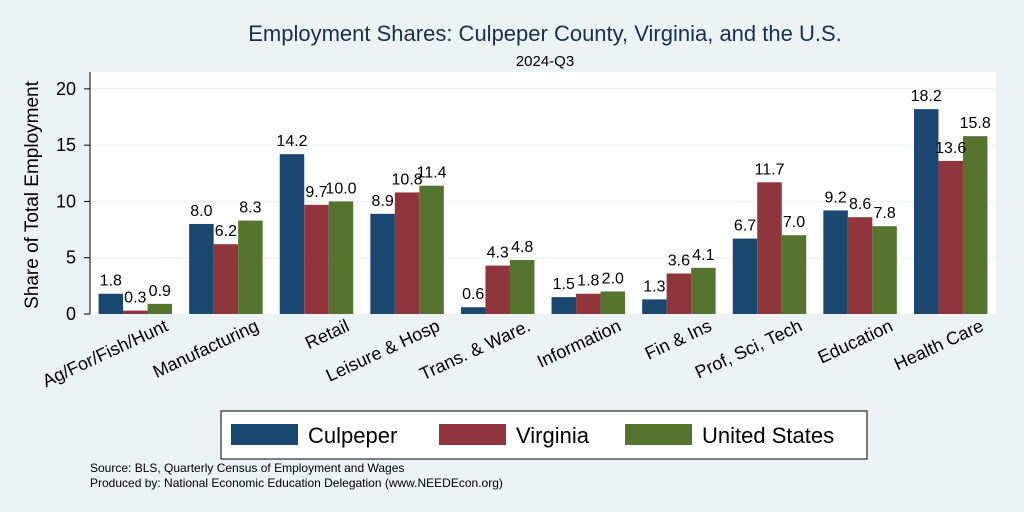 The image size is (1024, 512). What do you see at coordinates (835, 197) in the screenshot?
I see `data-label: 9.2` at bounding box center [835, 197].